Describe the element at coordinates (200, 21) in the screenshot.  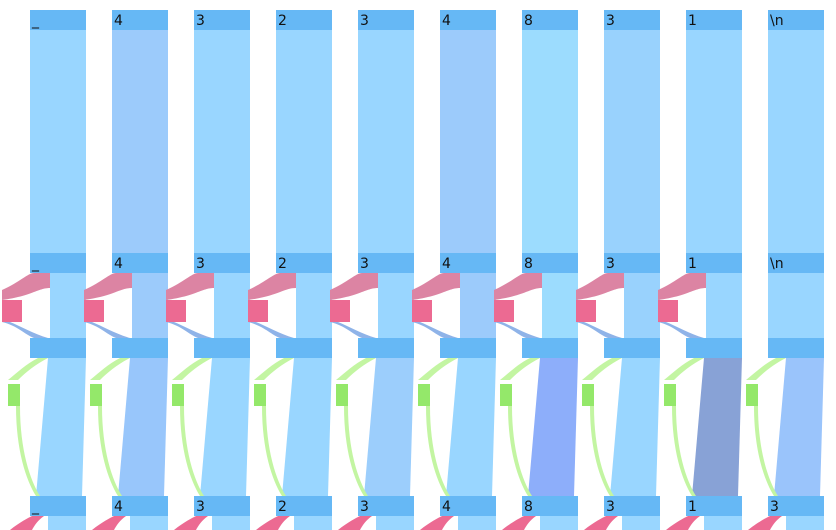
I see `node-top-label-2: 3` at that location.